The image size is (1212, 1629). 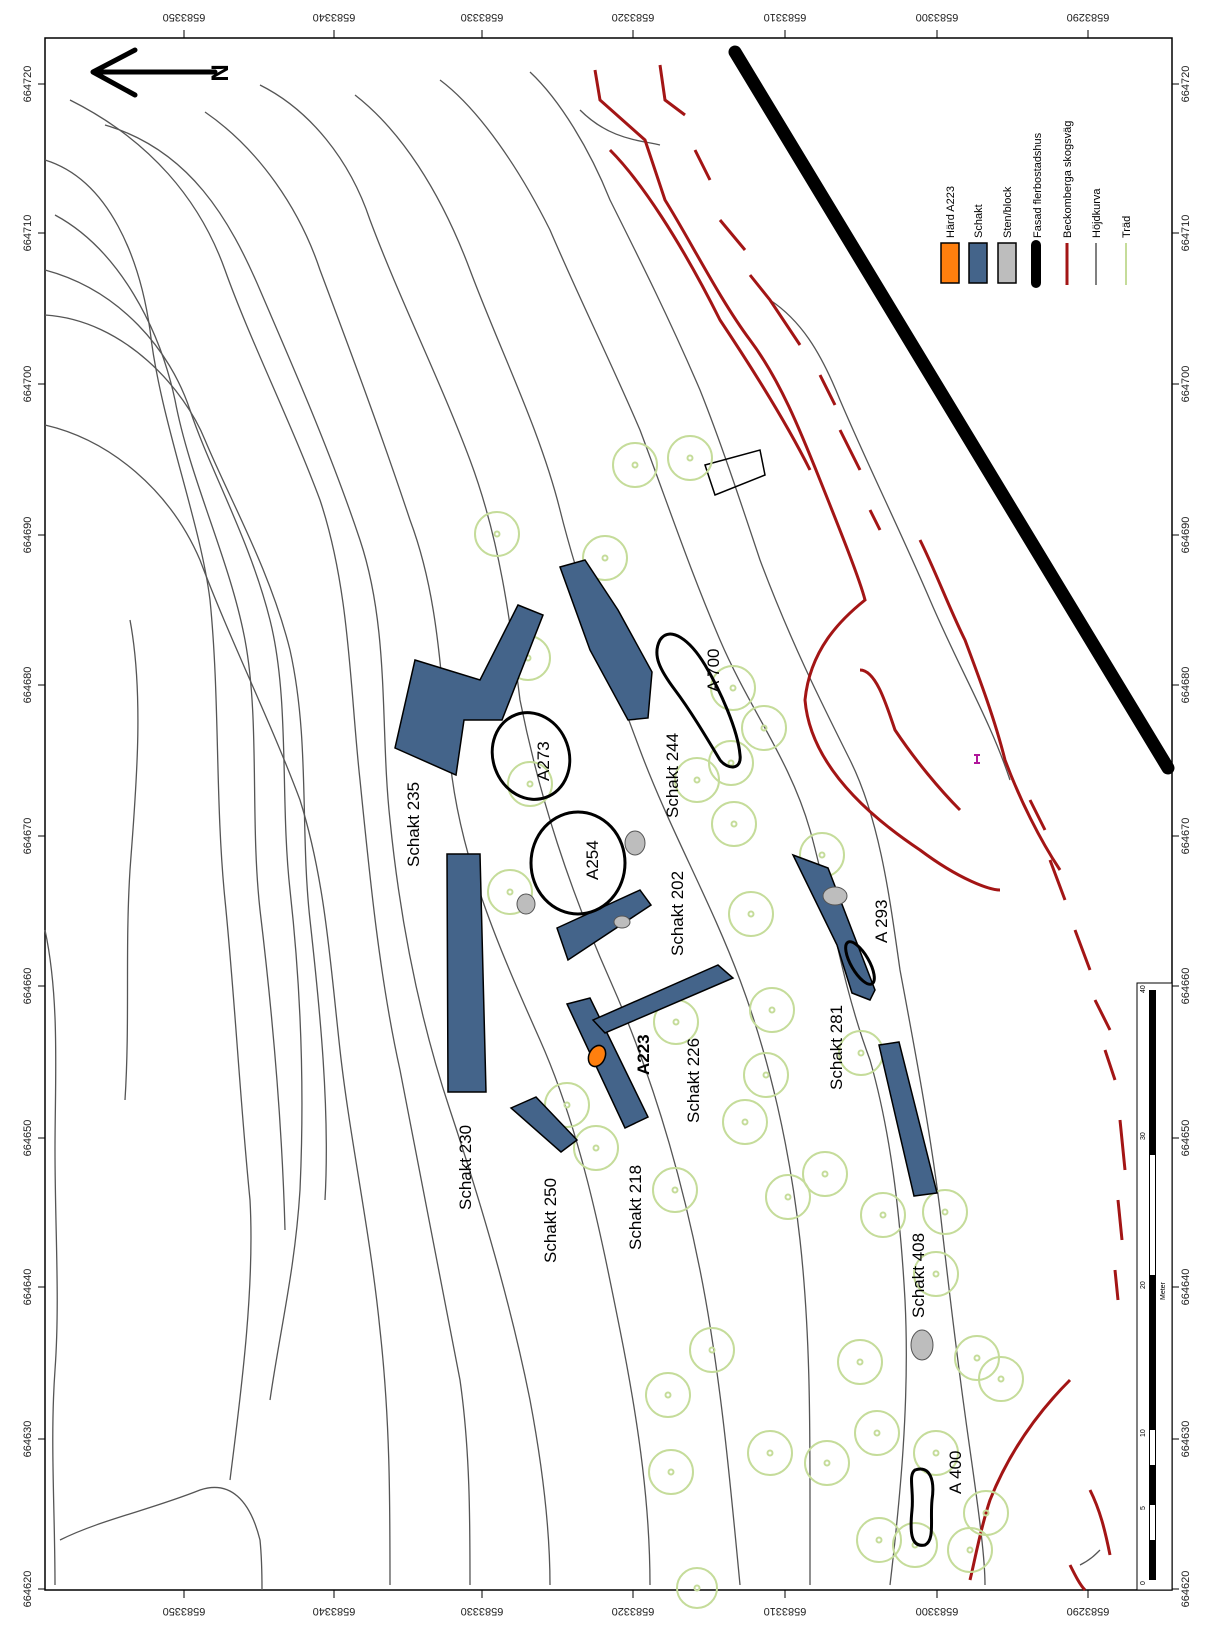 I want to click on right-tick: 664670, so click(x=1186, y=836).